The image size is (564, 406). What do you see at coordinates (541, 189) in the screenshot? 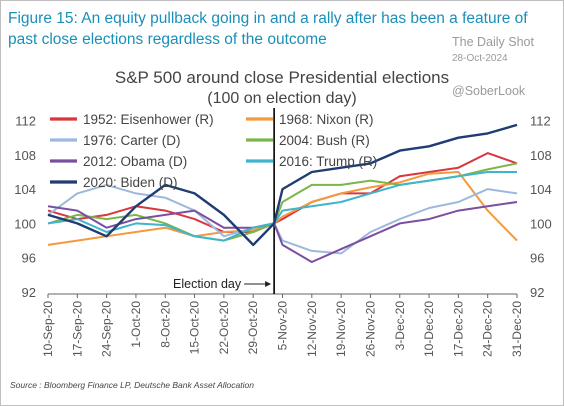
I see `y-tick-label-right: 104` at bounding box center [541, 189].